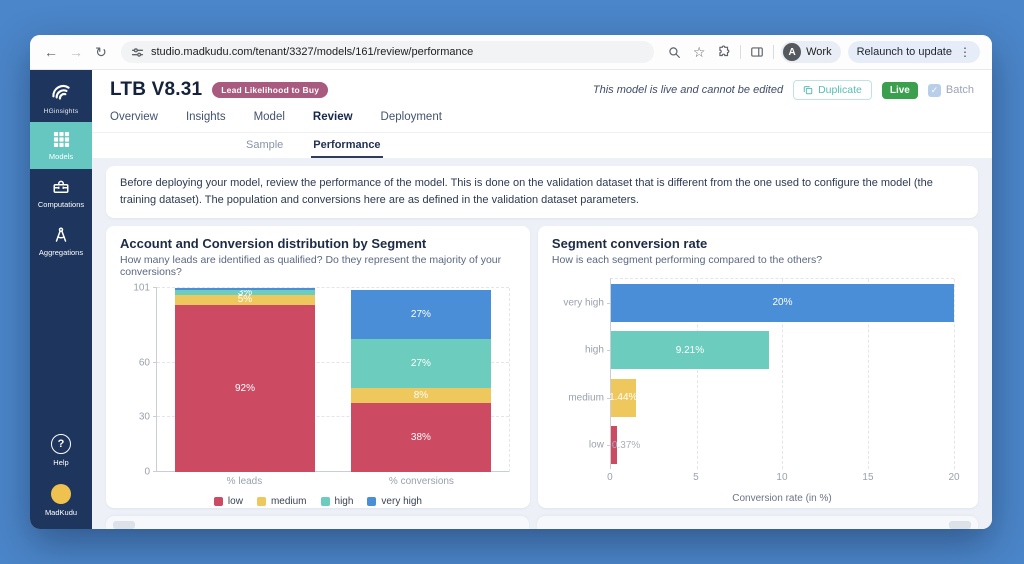 This screenshot has width=1024, height=564. What do you see at coordinates (783, 478) in the screenshot?
I see `x-axis-ticks: 0 5 10 15 20` at bounding box center [783, 478].